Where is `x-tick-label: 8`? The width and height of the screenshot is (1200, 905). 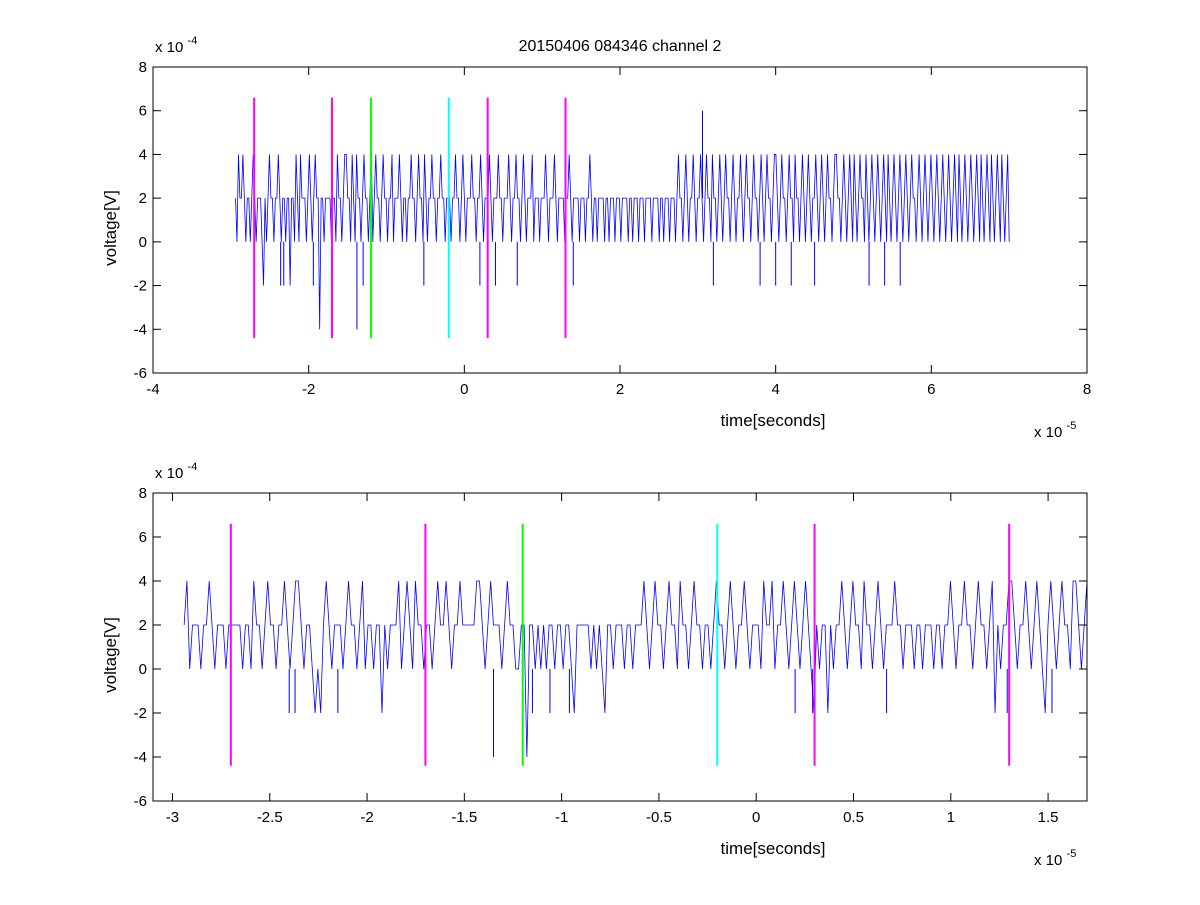
x-tick-label: 8 is located at coordinates (1087, 389).